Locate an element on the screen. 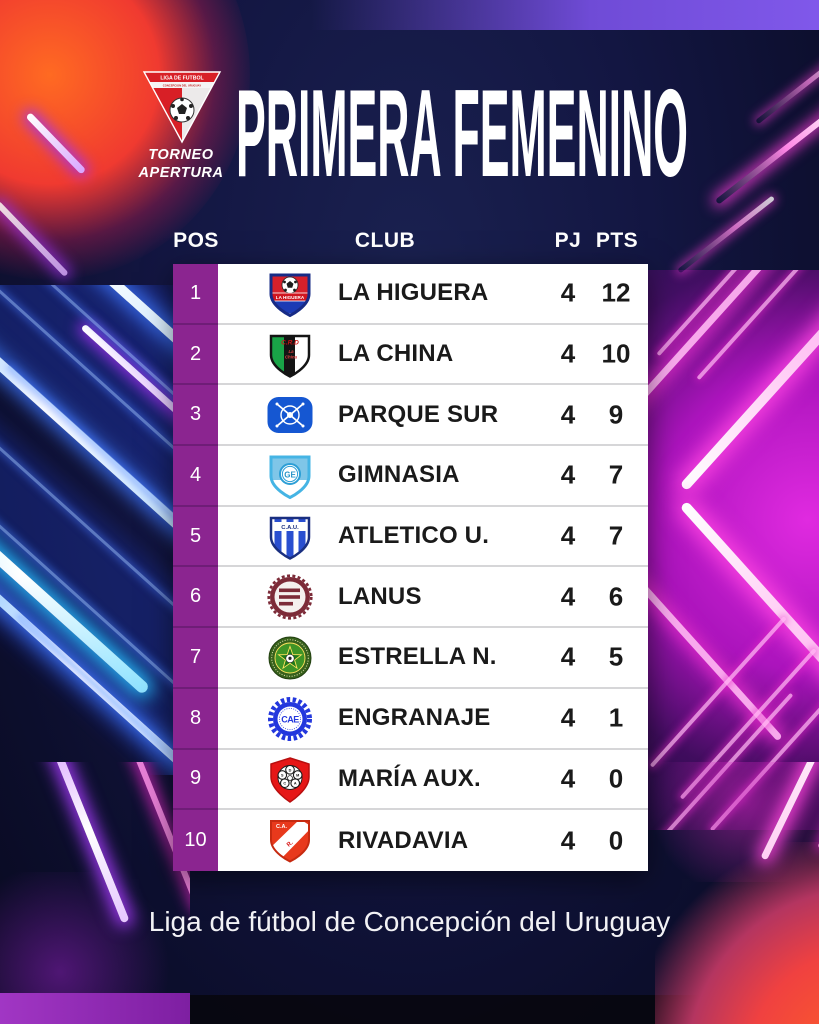 The height and width of the screenshot is (1024, 819). position-value: 7 is located at coordinates (195, 656).